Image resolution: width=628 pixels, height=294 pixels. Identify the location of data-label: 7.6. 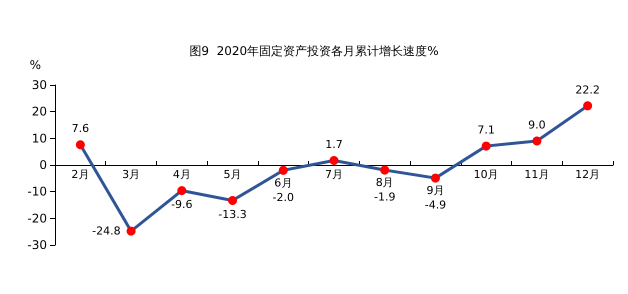
(81, 129).